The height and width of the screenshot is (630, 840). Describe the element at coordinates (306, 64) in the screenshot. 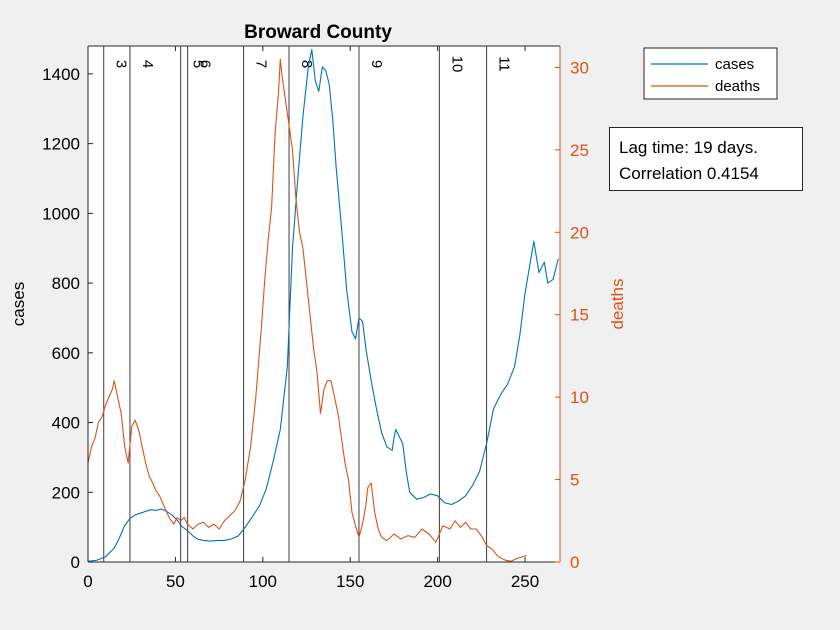

I see `event-label-8: 8` at that location.